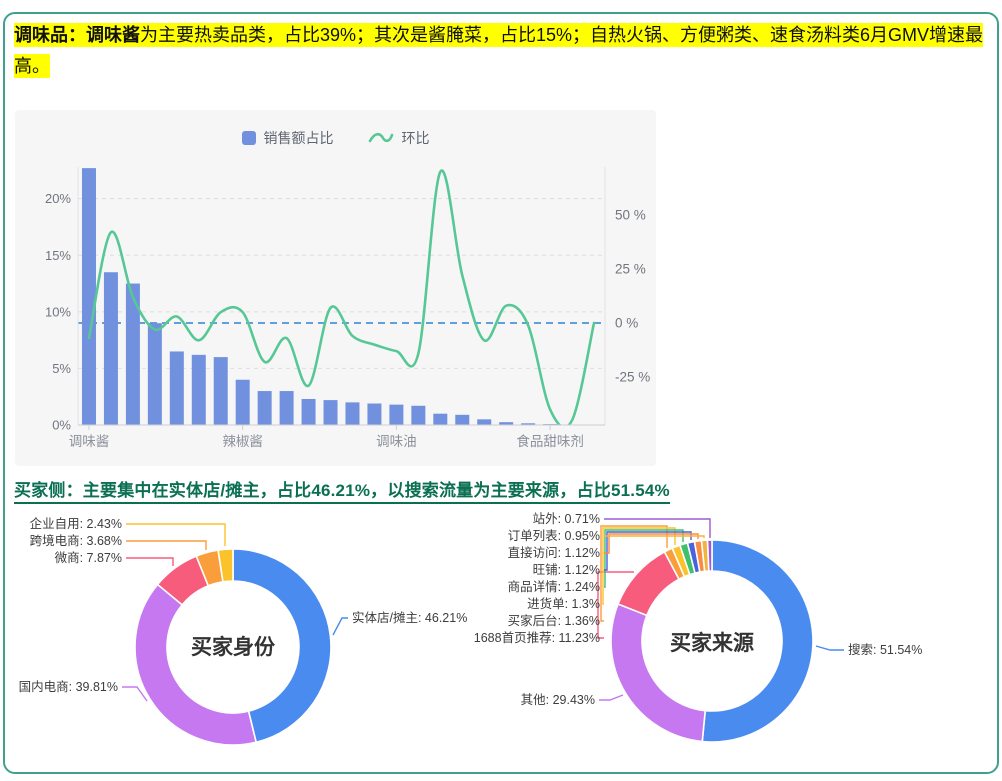 The width and height of the screenshot is (1002, 781). I want to click on pie-label: 1688首页推荐: 11.23%, so click(537, 638).